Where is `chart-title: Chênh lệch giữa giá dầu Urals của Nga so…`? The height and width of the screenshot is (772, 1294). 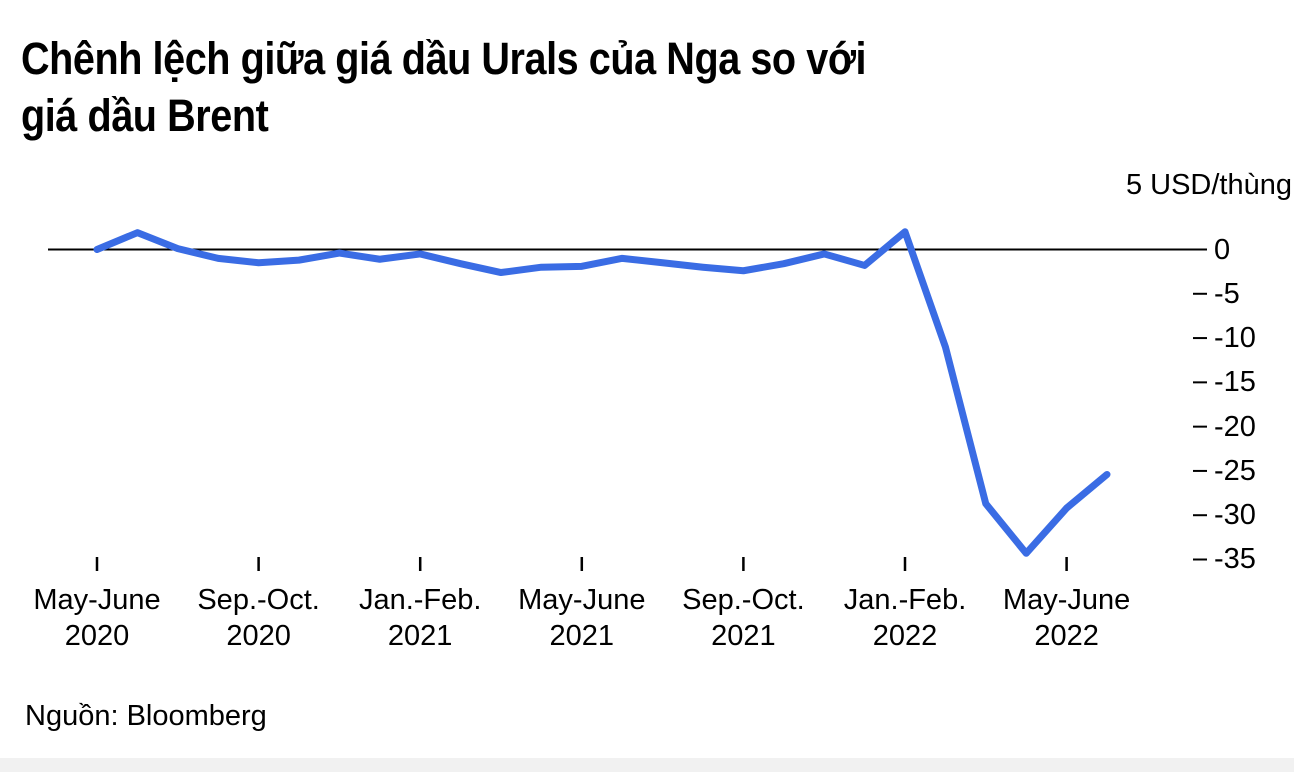
chart-title: Chênh lệch giữa giá dầu Urals của Nga so… is located at coordinates (444, 87).